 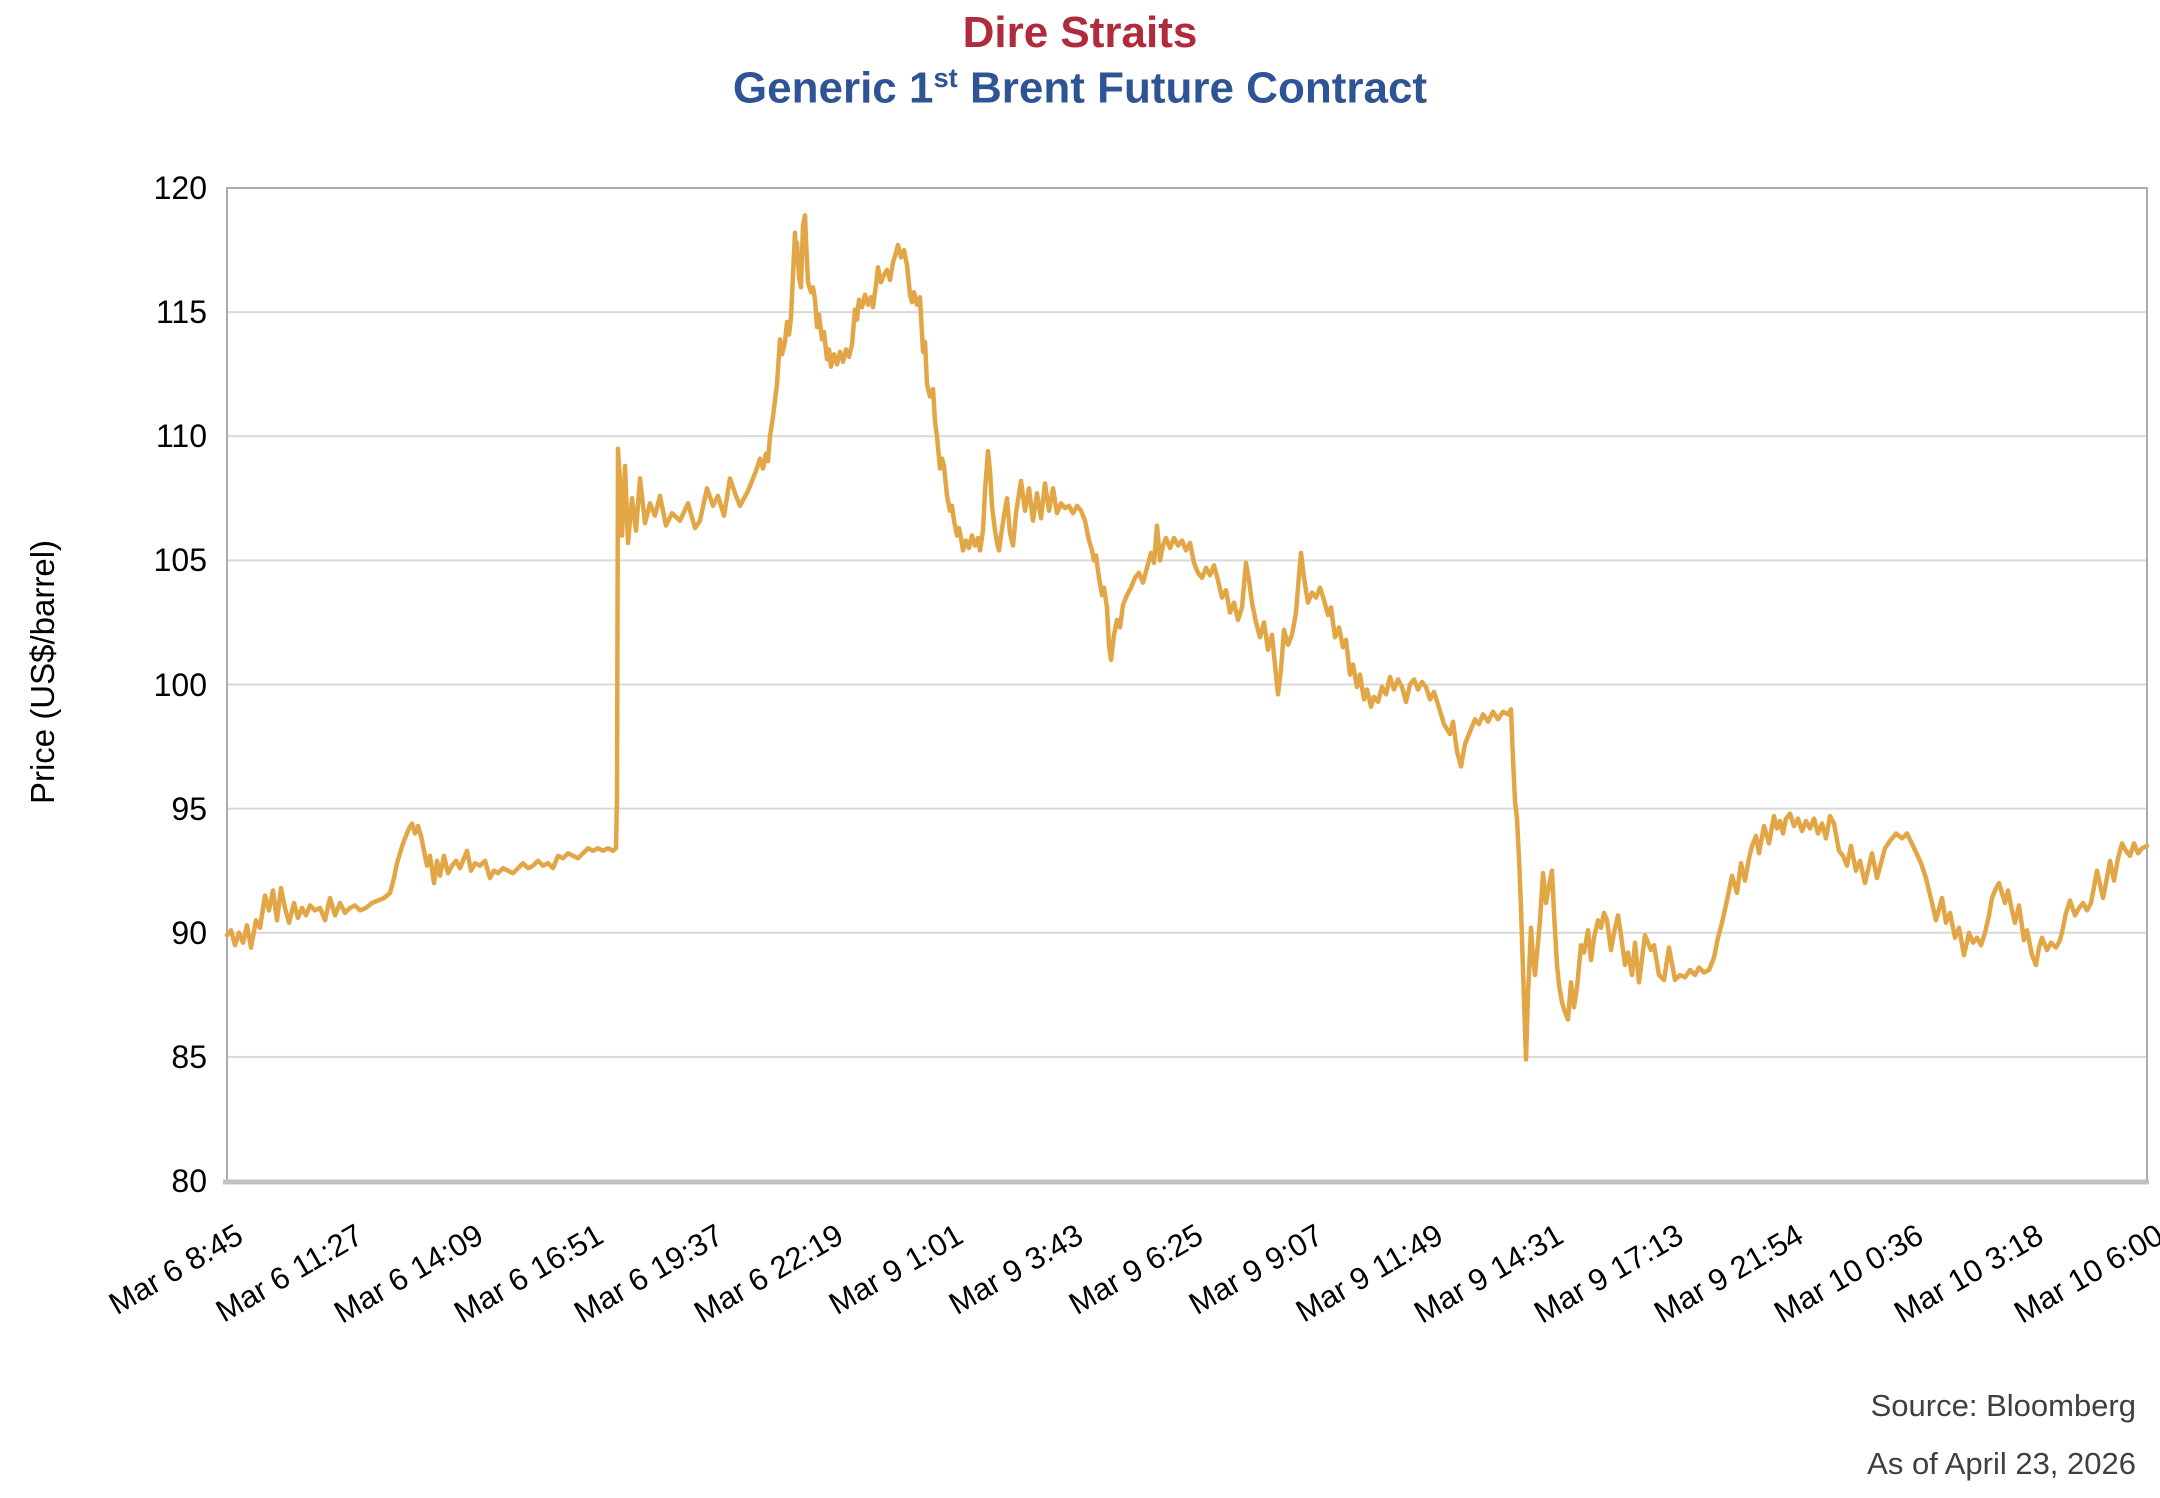 What do you see at coordinates (945, 77) in the screenshot?
I see `chart-subtitle-superscript: st` at bounding box center [945, 77].